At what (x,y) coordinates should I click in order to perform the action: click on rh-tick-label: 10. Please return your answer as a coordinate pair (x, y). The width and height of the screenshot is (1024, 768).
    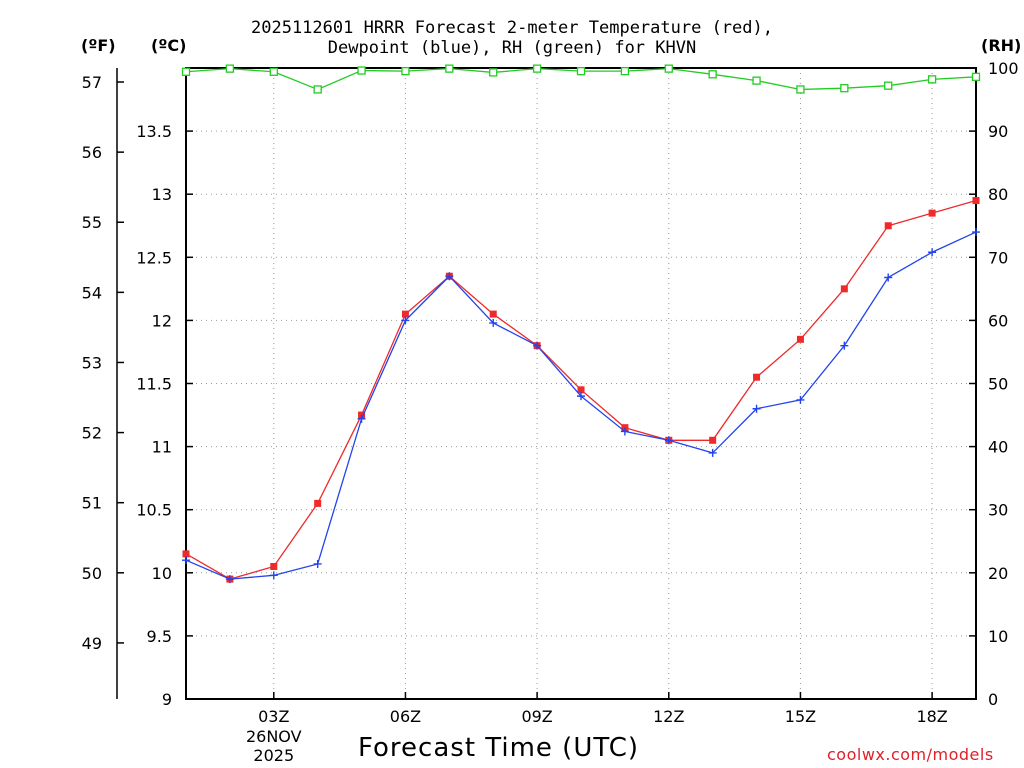
    Looking at the image, I should click on (998, 636).